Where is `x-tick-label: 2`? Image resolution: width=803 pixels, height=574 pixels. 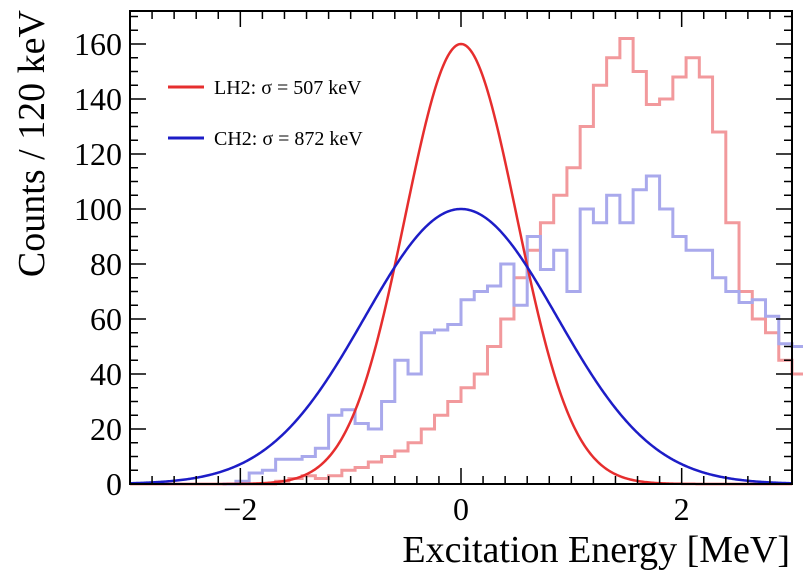
x-tick-label: 2 is located at coordinates (682, 509).